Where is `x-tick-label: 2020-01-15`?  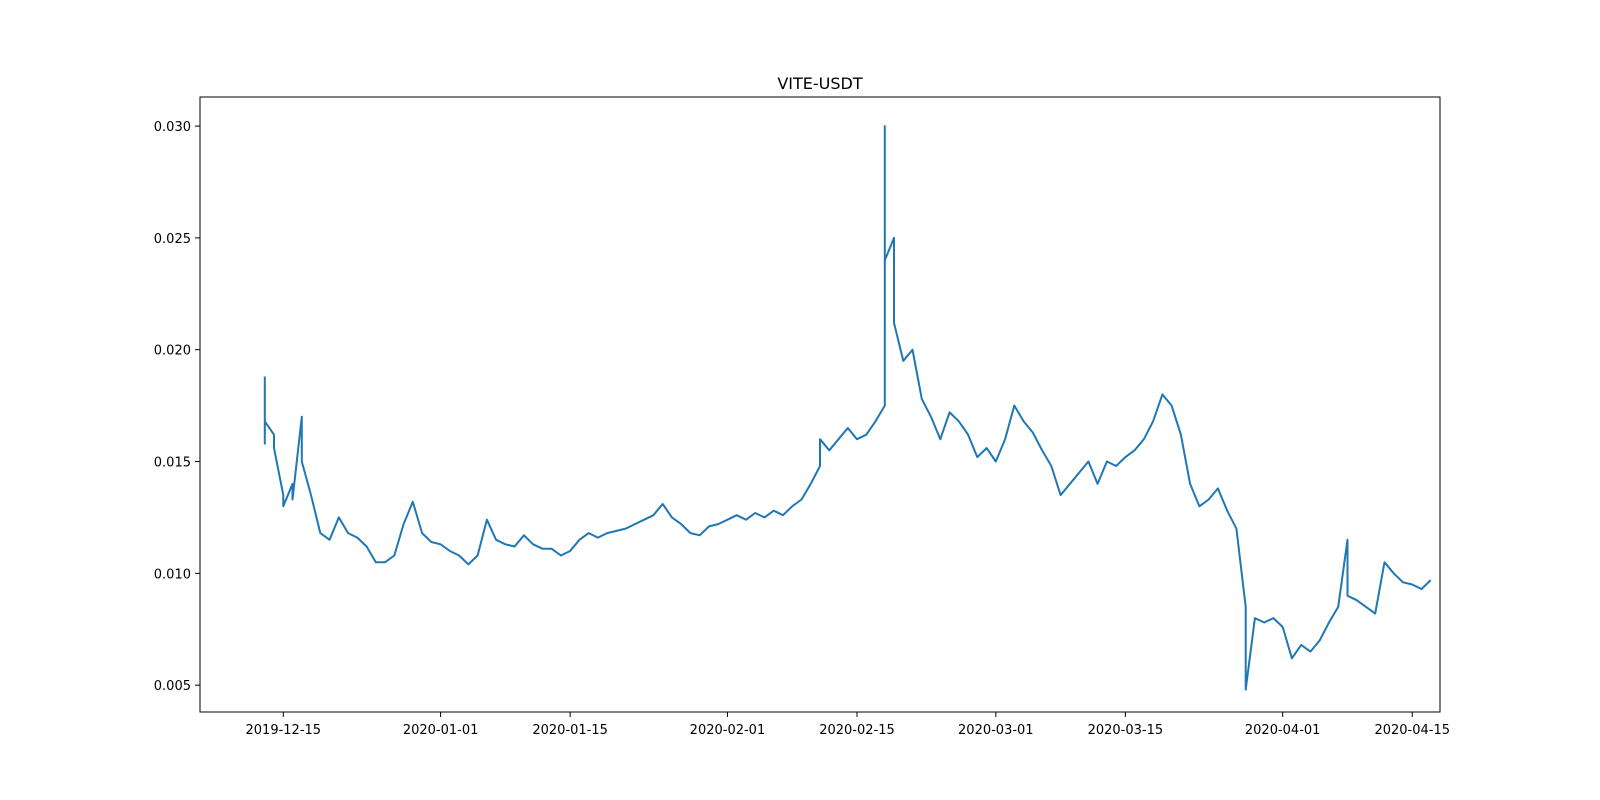
x-tick-label: 2020-01-15 is located at coordinates (570, 730).